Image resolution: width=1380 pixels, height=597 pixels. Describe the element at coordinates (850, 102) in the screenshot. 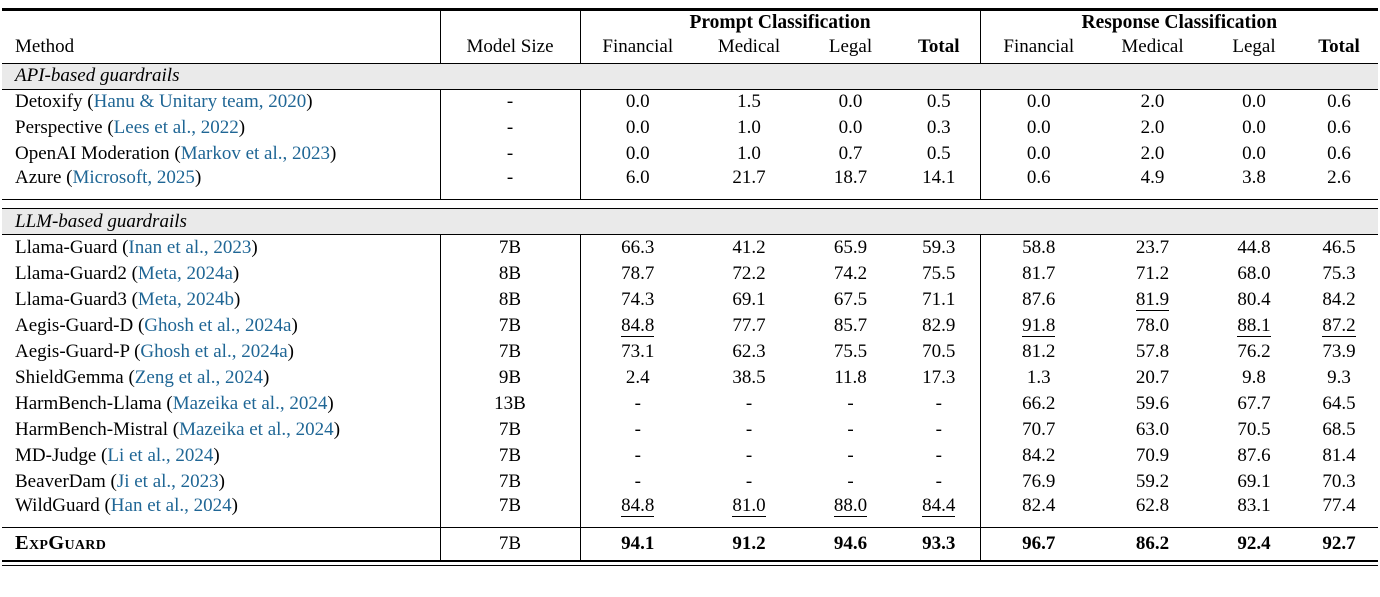

I see `prompt-legal-cell: 0.0` at that location.